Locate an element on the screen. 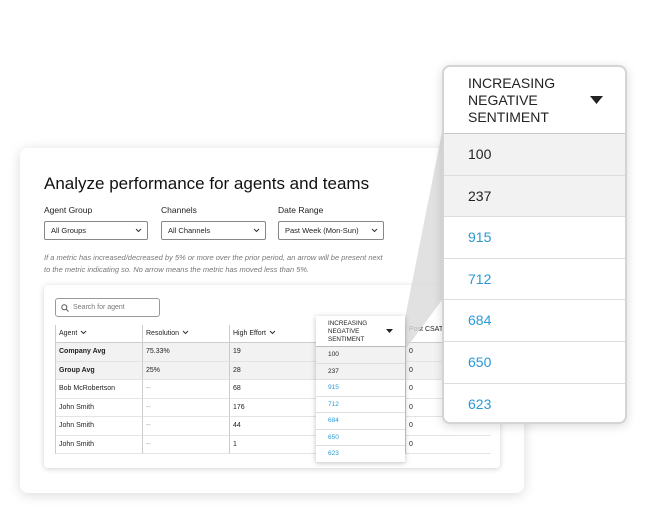 This screenshot has height=519, width=666. column-header: Agent is located at coordinates (98, 334).